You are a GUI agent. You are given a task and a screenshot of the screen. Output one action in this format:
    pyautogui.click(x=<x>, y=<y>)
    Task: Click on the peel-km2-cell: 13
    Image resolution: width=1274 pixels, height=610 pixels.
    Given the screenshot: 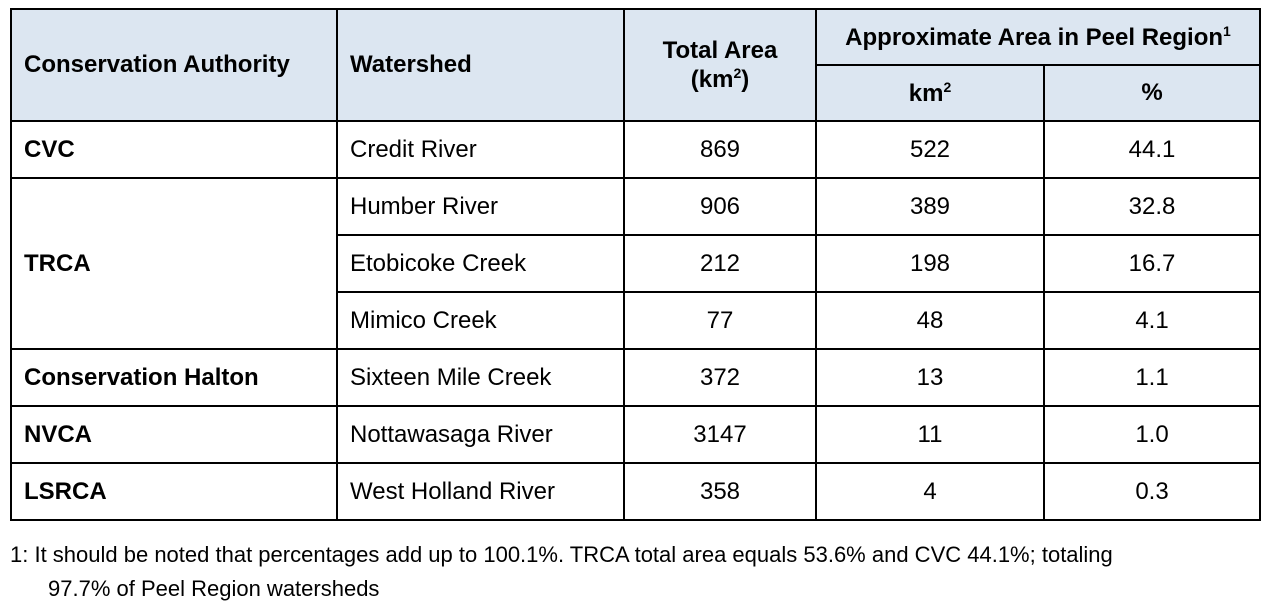 What is the action you would take?
    pyautogui.click(x=930, y=377)
    